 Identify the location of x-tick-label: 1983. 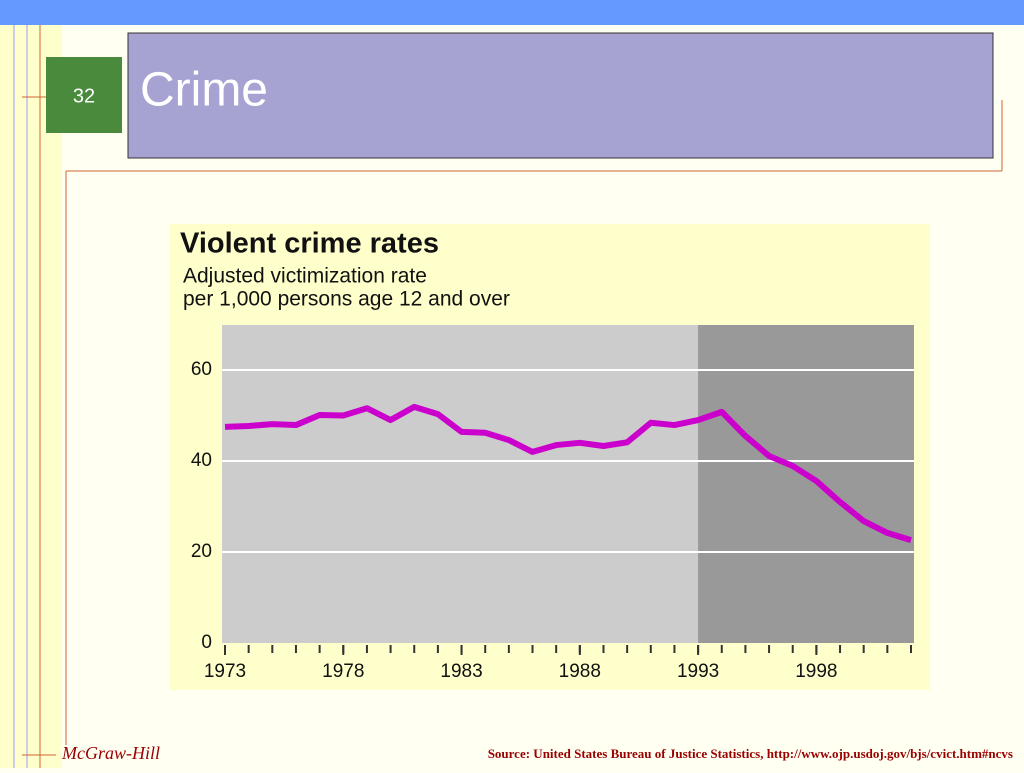
(461, 671).